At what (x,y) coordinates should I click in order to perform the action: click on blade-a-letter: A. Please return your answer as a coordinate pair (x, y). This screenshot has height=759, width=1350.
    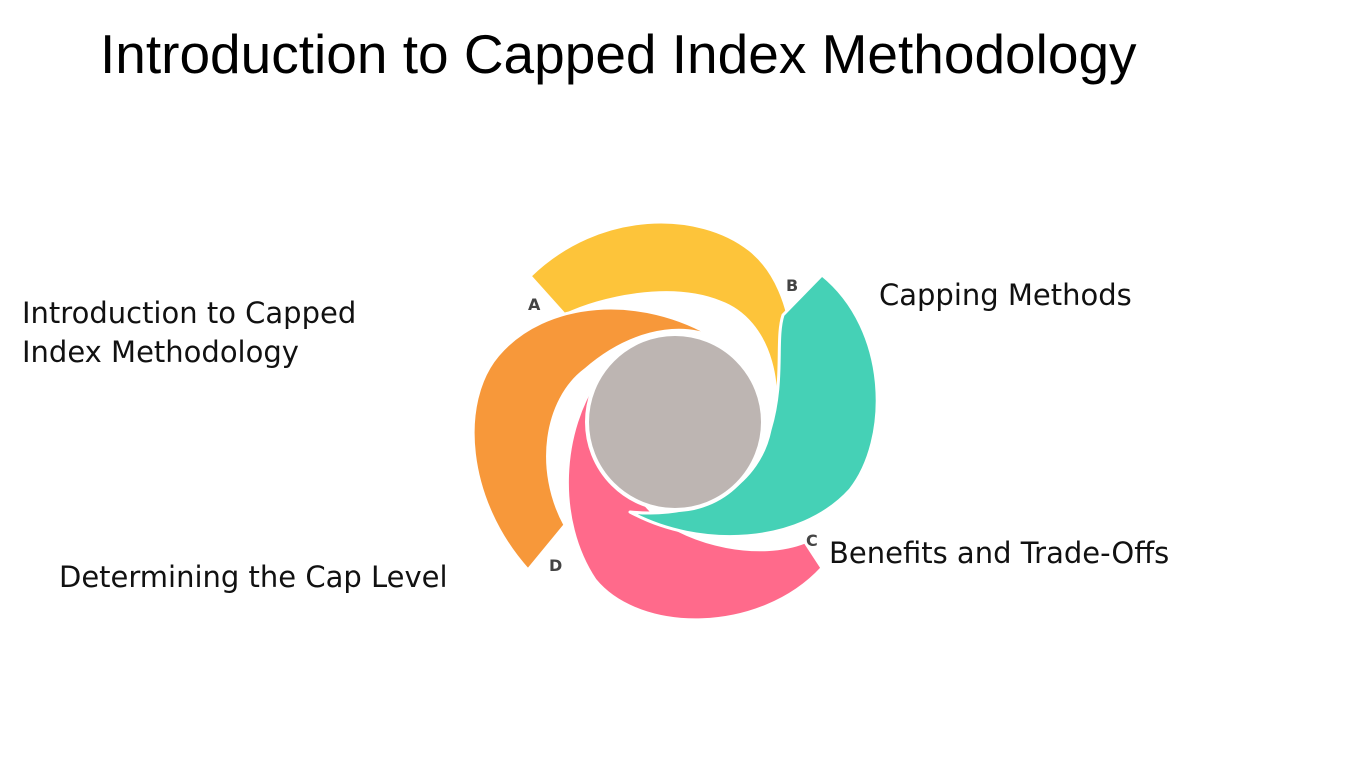
    Looking at the image, I should click on (534, 304).